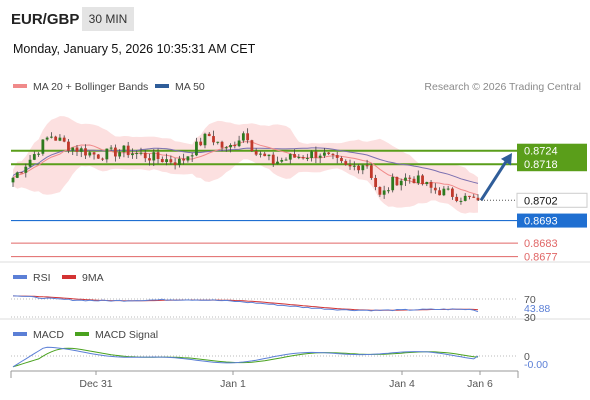 This screenshot has width=590, height=400. What do you see at coordinates (495, 179) in the screenshot?
I see `projection-arrow` at bounding box center [495, 179].